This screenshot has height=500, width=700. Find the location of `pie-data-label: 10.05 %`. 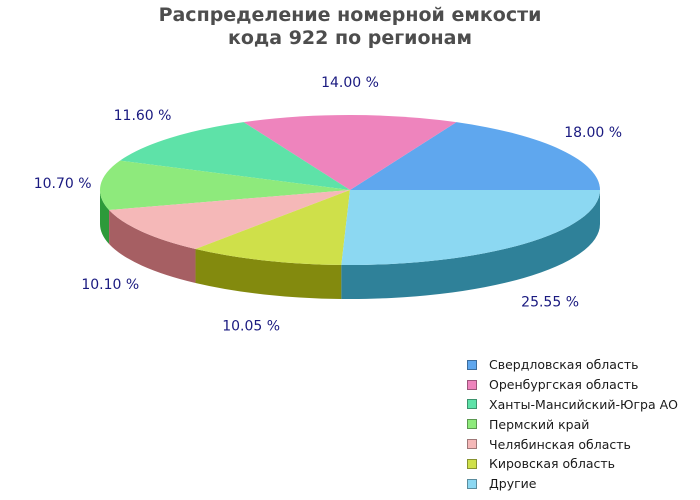

pie-data-label: 10.05 % is located at coordinates (251, 326).